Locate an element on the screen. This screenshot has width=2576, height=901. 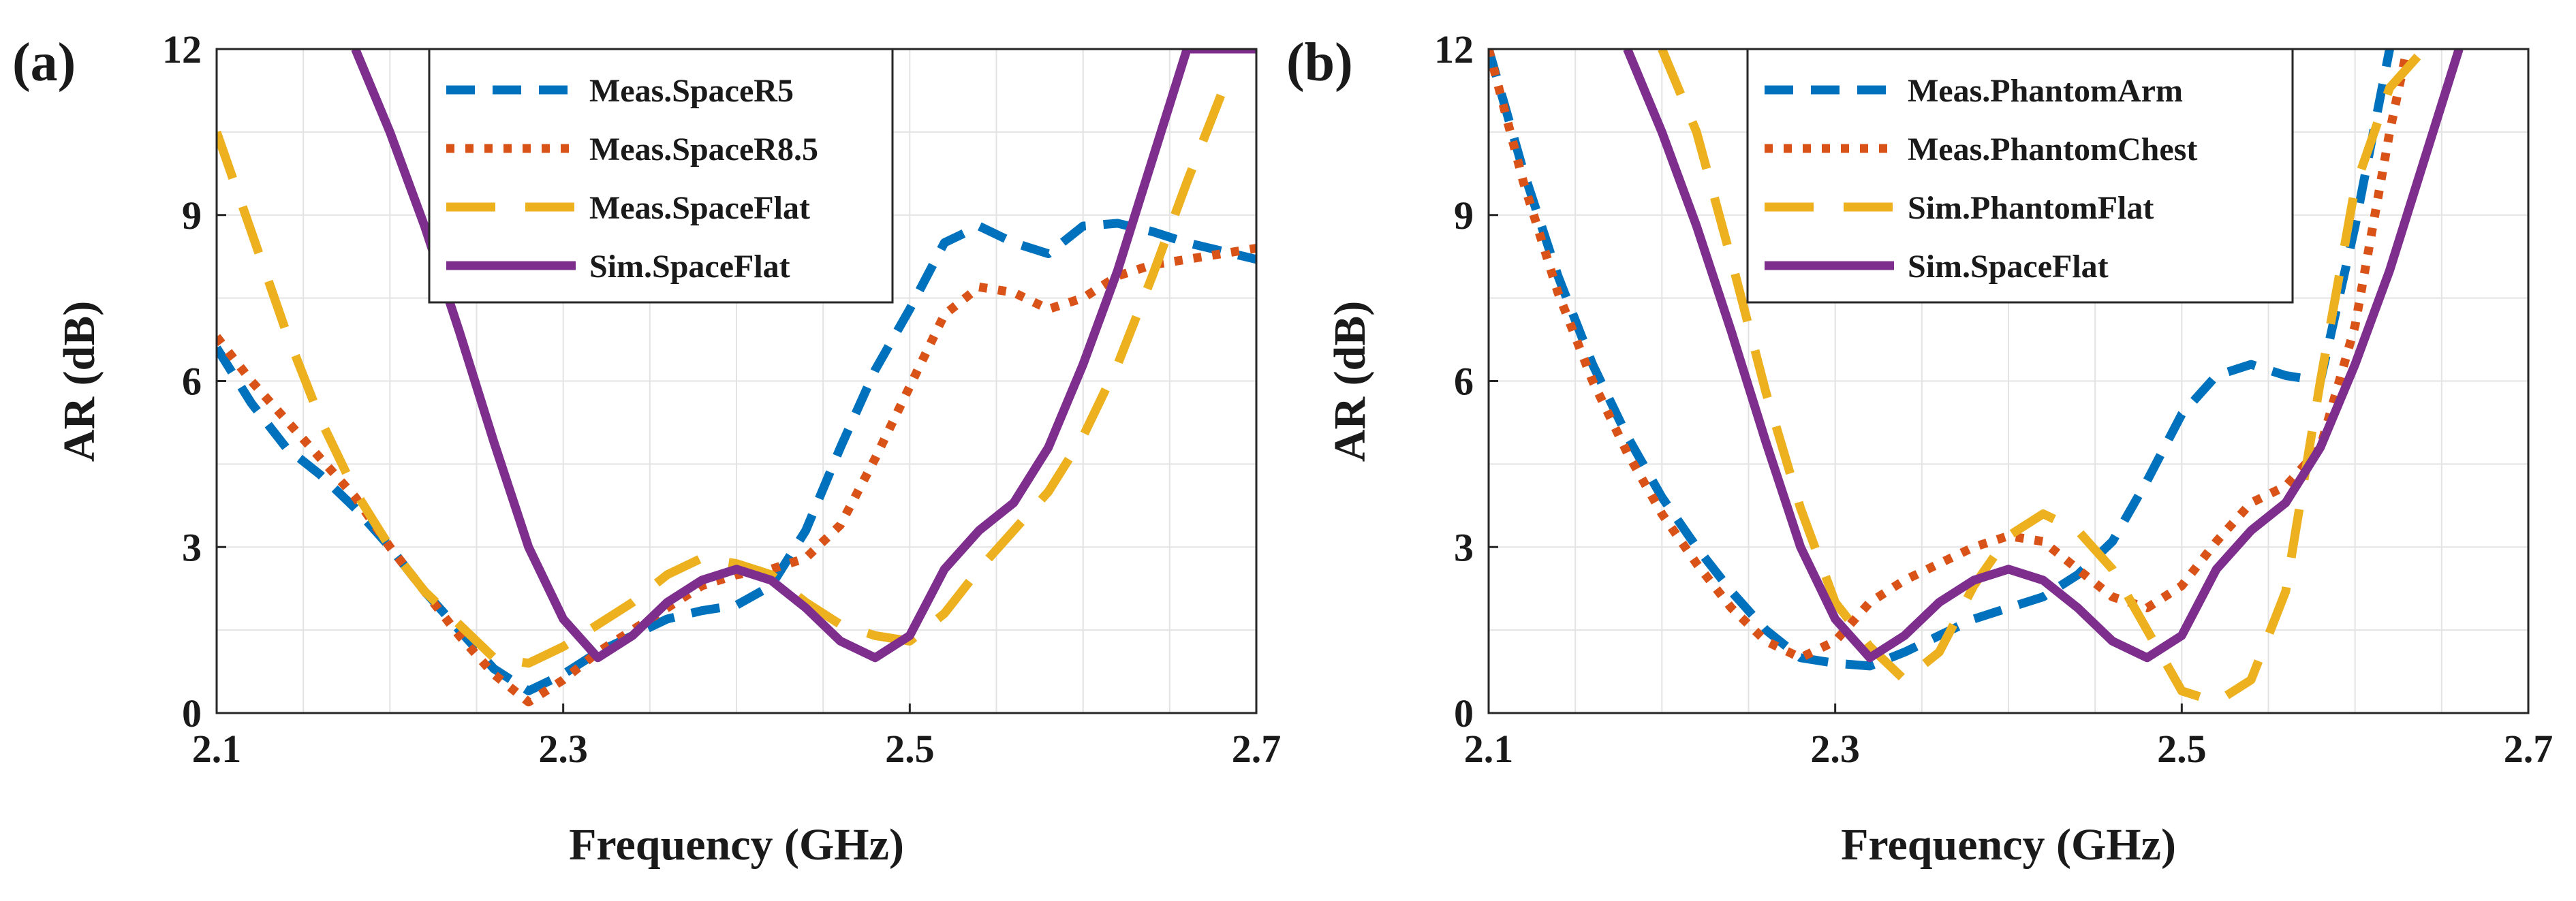
x-axis-label-b: Frequency (GHz) is located at coordinates (2008, 845).